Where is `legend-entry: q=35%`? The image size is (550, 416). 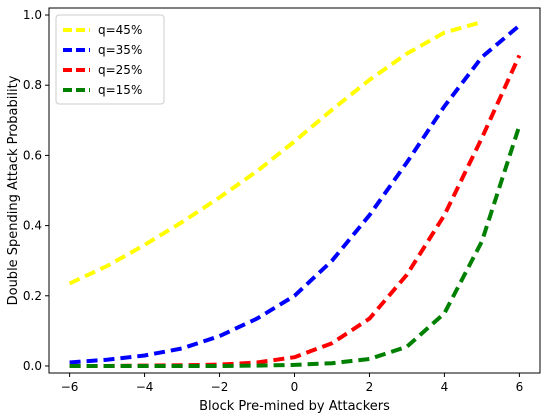
legend-entry: q=35% is located at coordinates (120, 50).